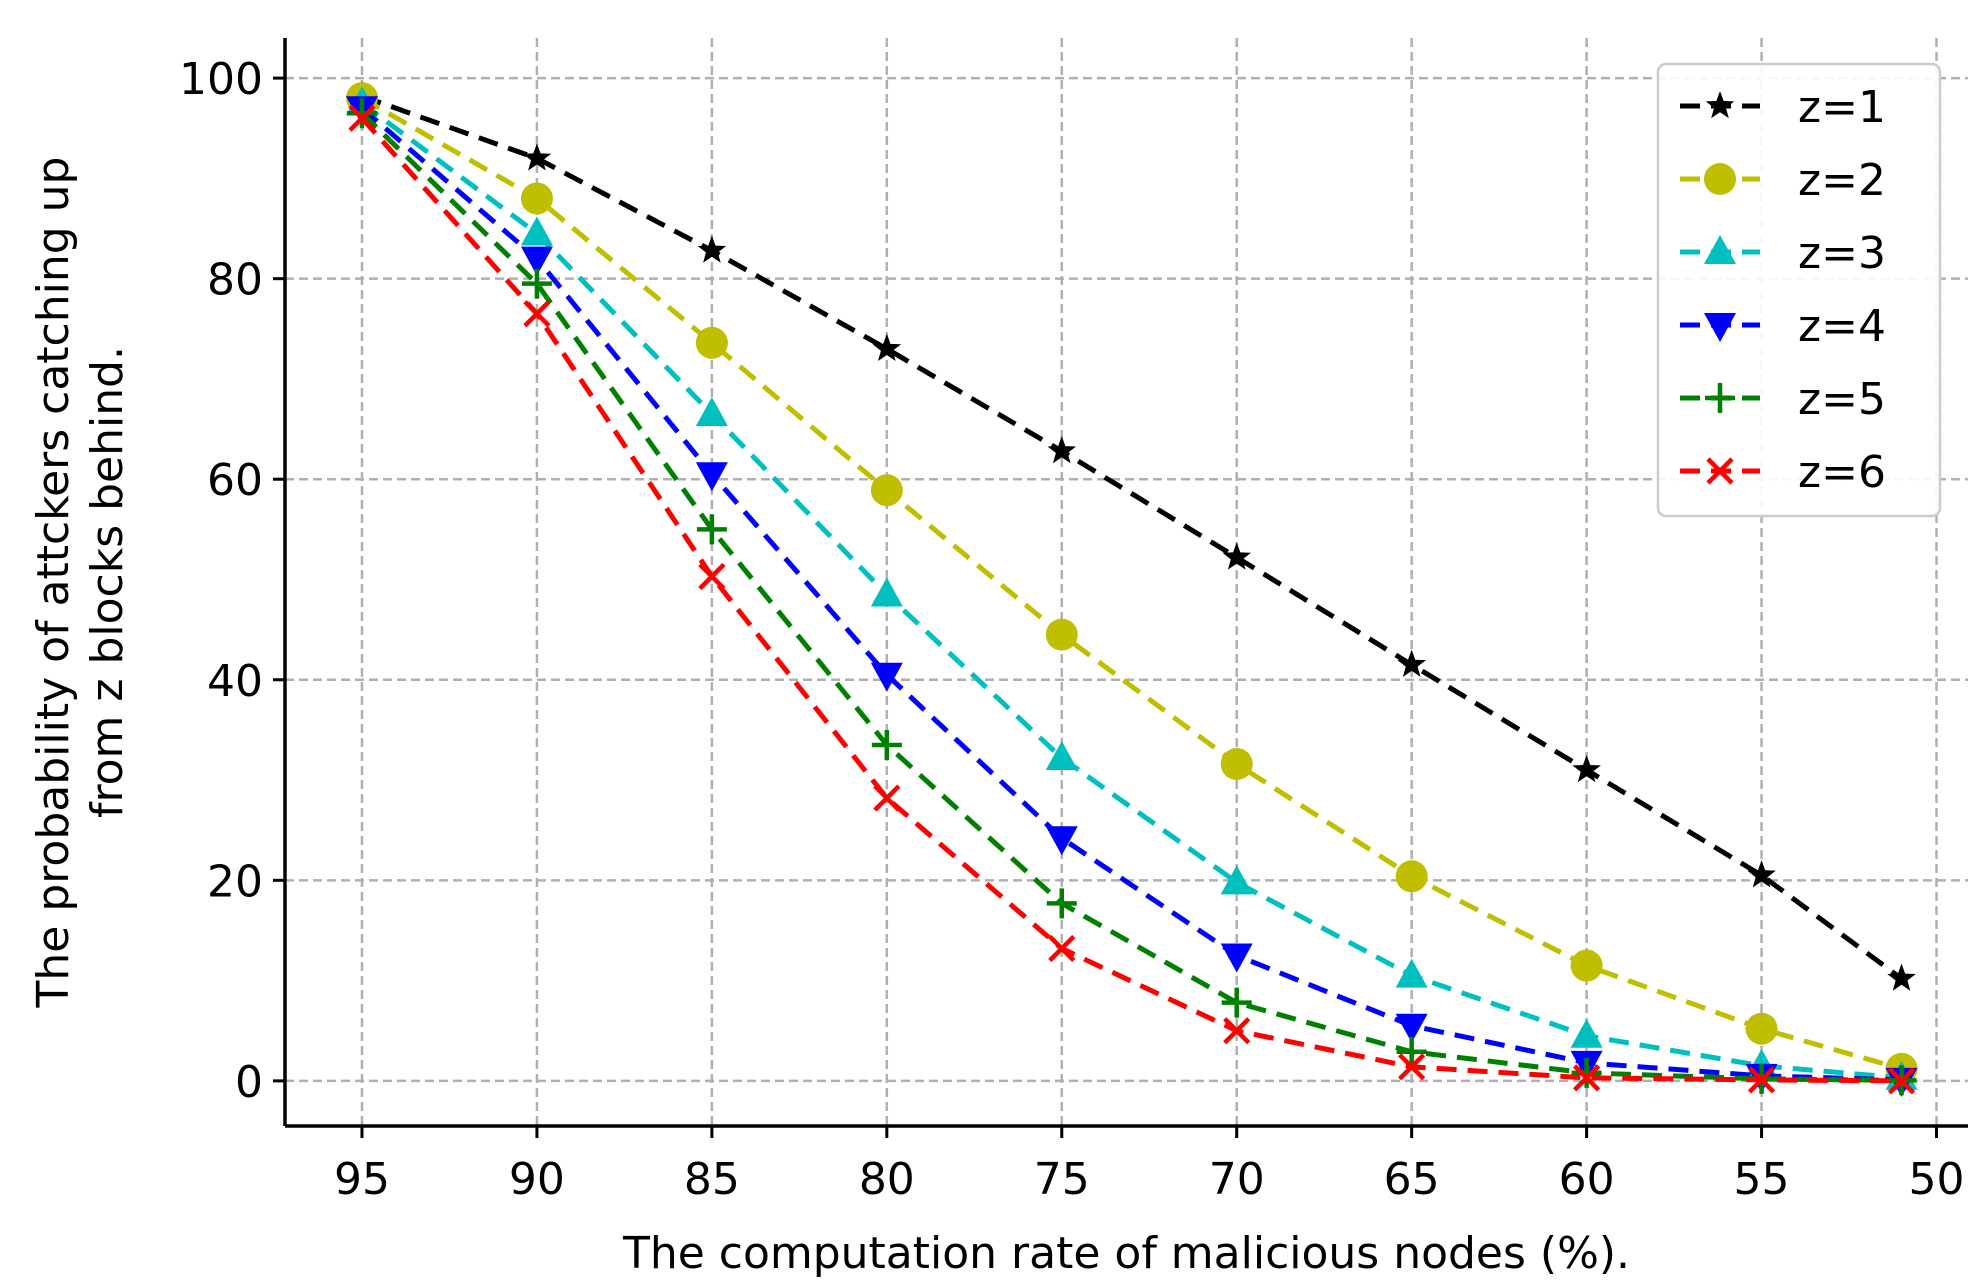  Describe the element at coordinates (1799, 290) in the screenshot. I see `legend: z=1 z=2 z=3 z=4 z=5 z=6` at that location.